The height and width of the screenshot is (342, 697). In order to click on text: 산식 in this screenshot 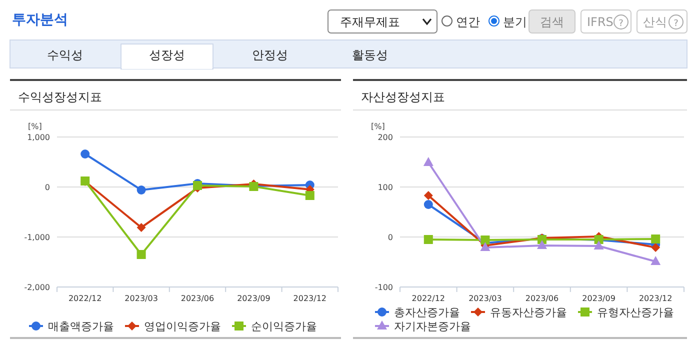, I will do `click(655, 22)`.